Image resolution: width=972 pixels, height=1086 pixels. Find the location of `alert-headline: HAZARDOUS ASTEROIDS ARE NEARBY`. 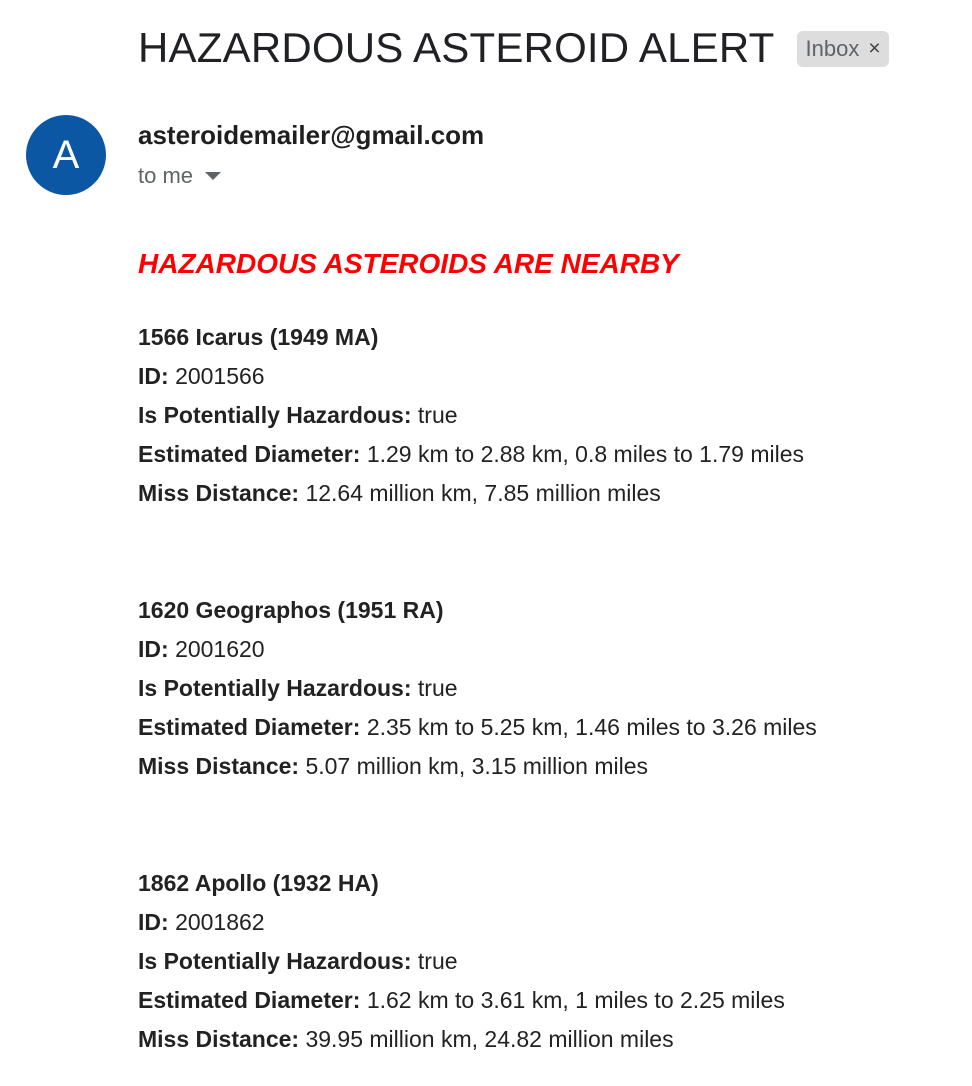

alert-headline: HAZARDOUS ASTEROIDS ARE NEARBY is located at coordinates (408, 263).